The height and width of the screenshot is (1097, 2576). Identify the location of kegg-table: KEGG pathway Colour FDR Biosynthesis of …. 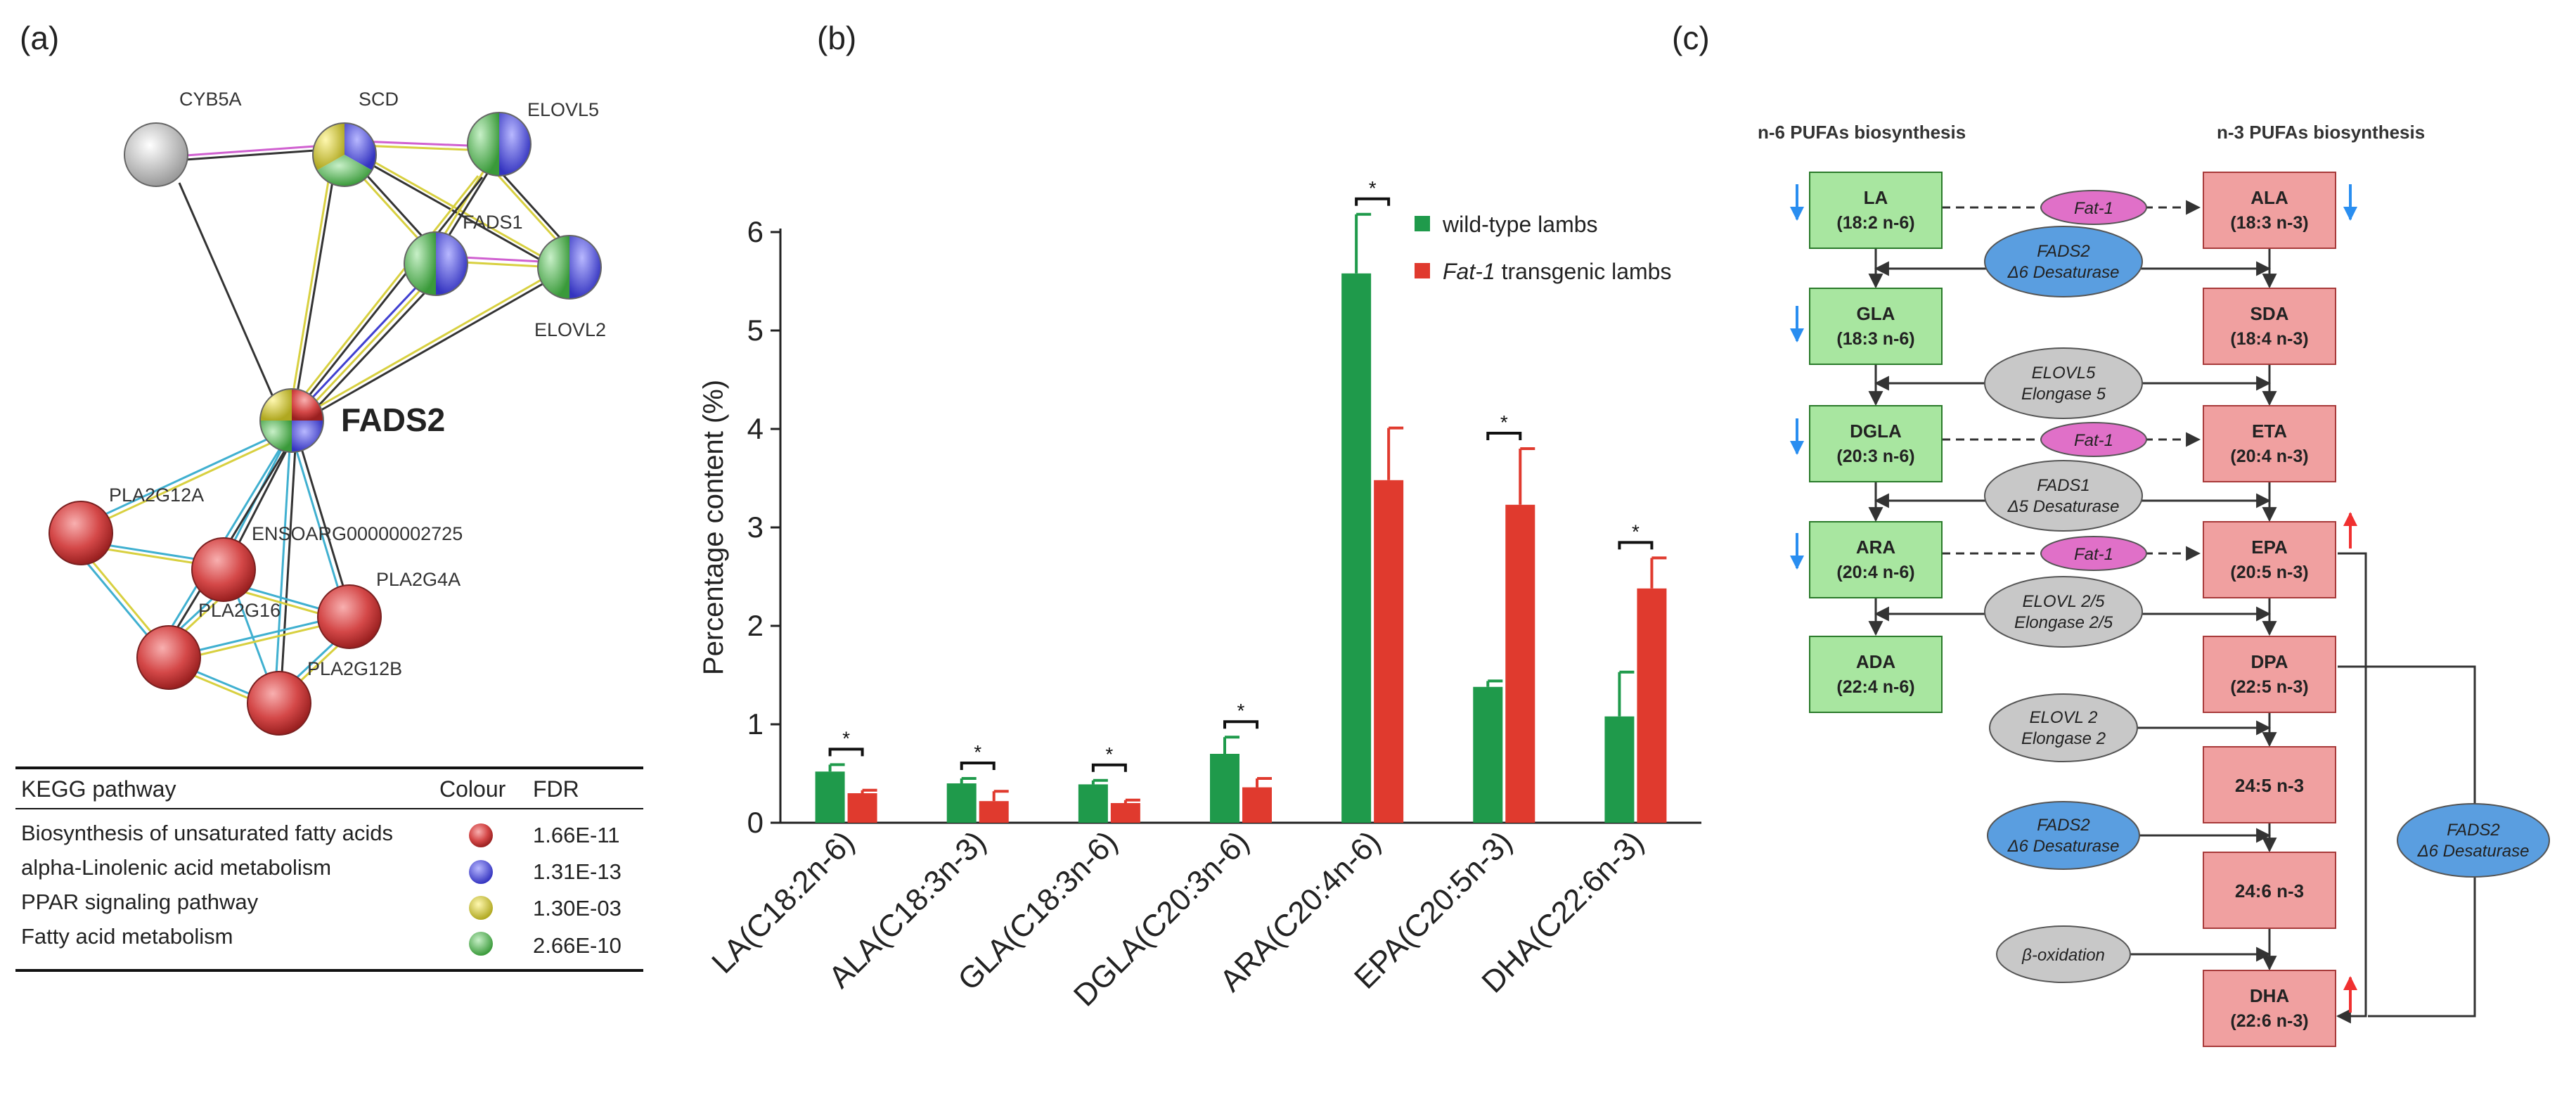
(329, 869).